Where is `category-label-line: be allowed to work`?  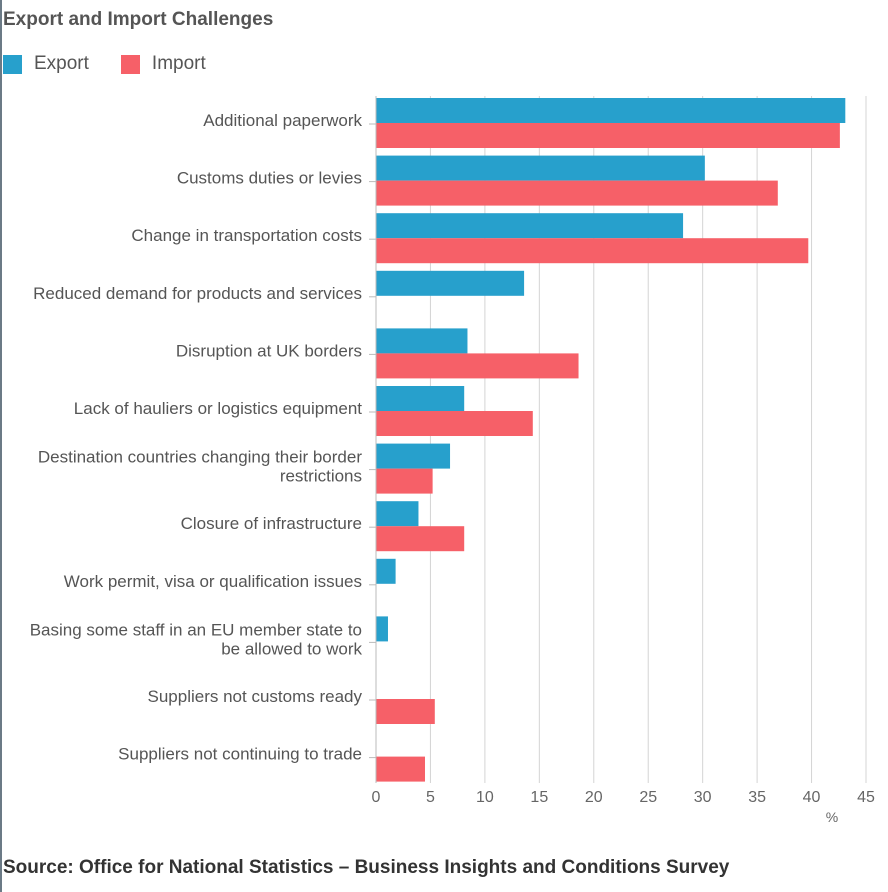 category-label-line: be allowed to work is located at coordinates (291, 648).